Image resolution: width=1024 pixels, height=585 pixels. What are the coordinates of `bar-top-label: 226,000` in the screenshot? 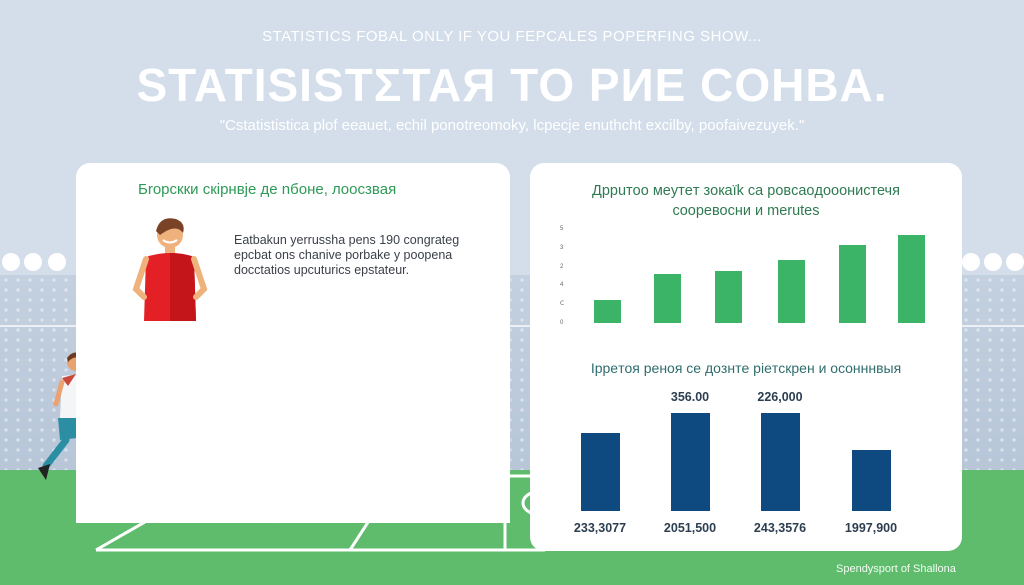 It's located at (780, 397).